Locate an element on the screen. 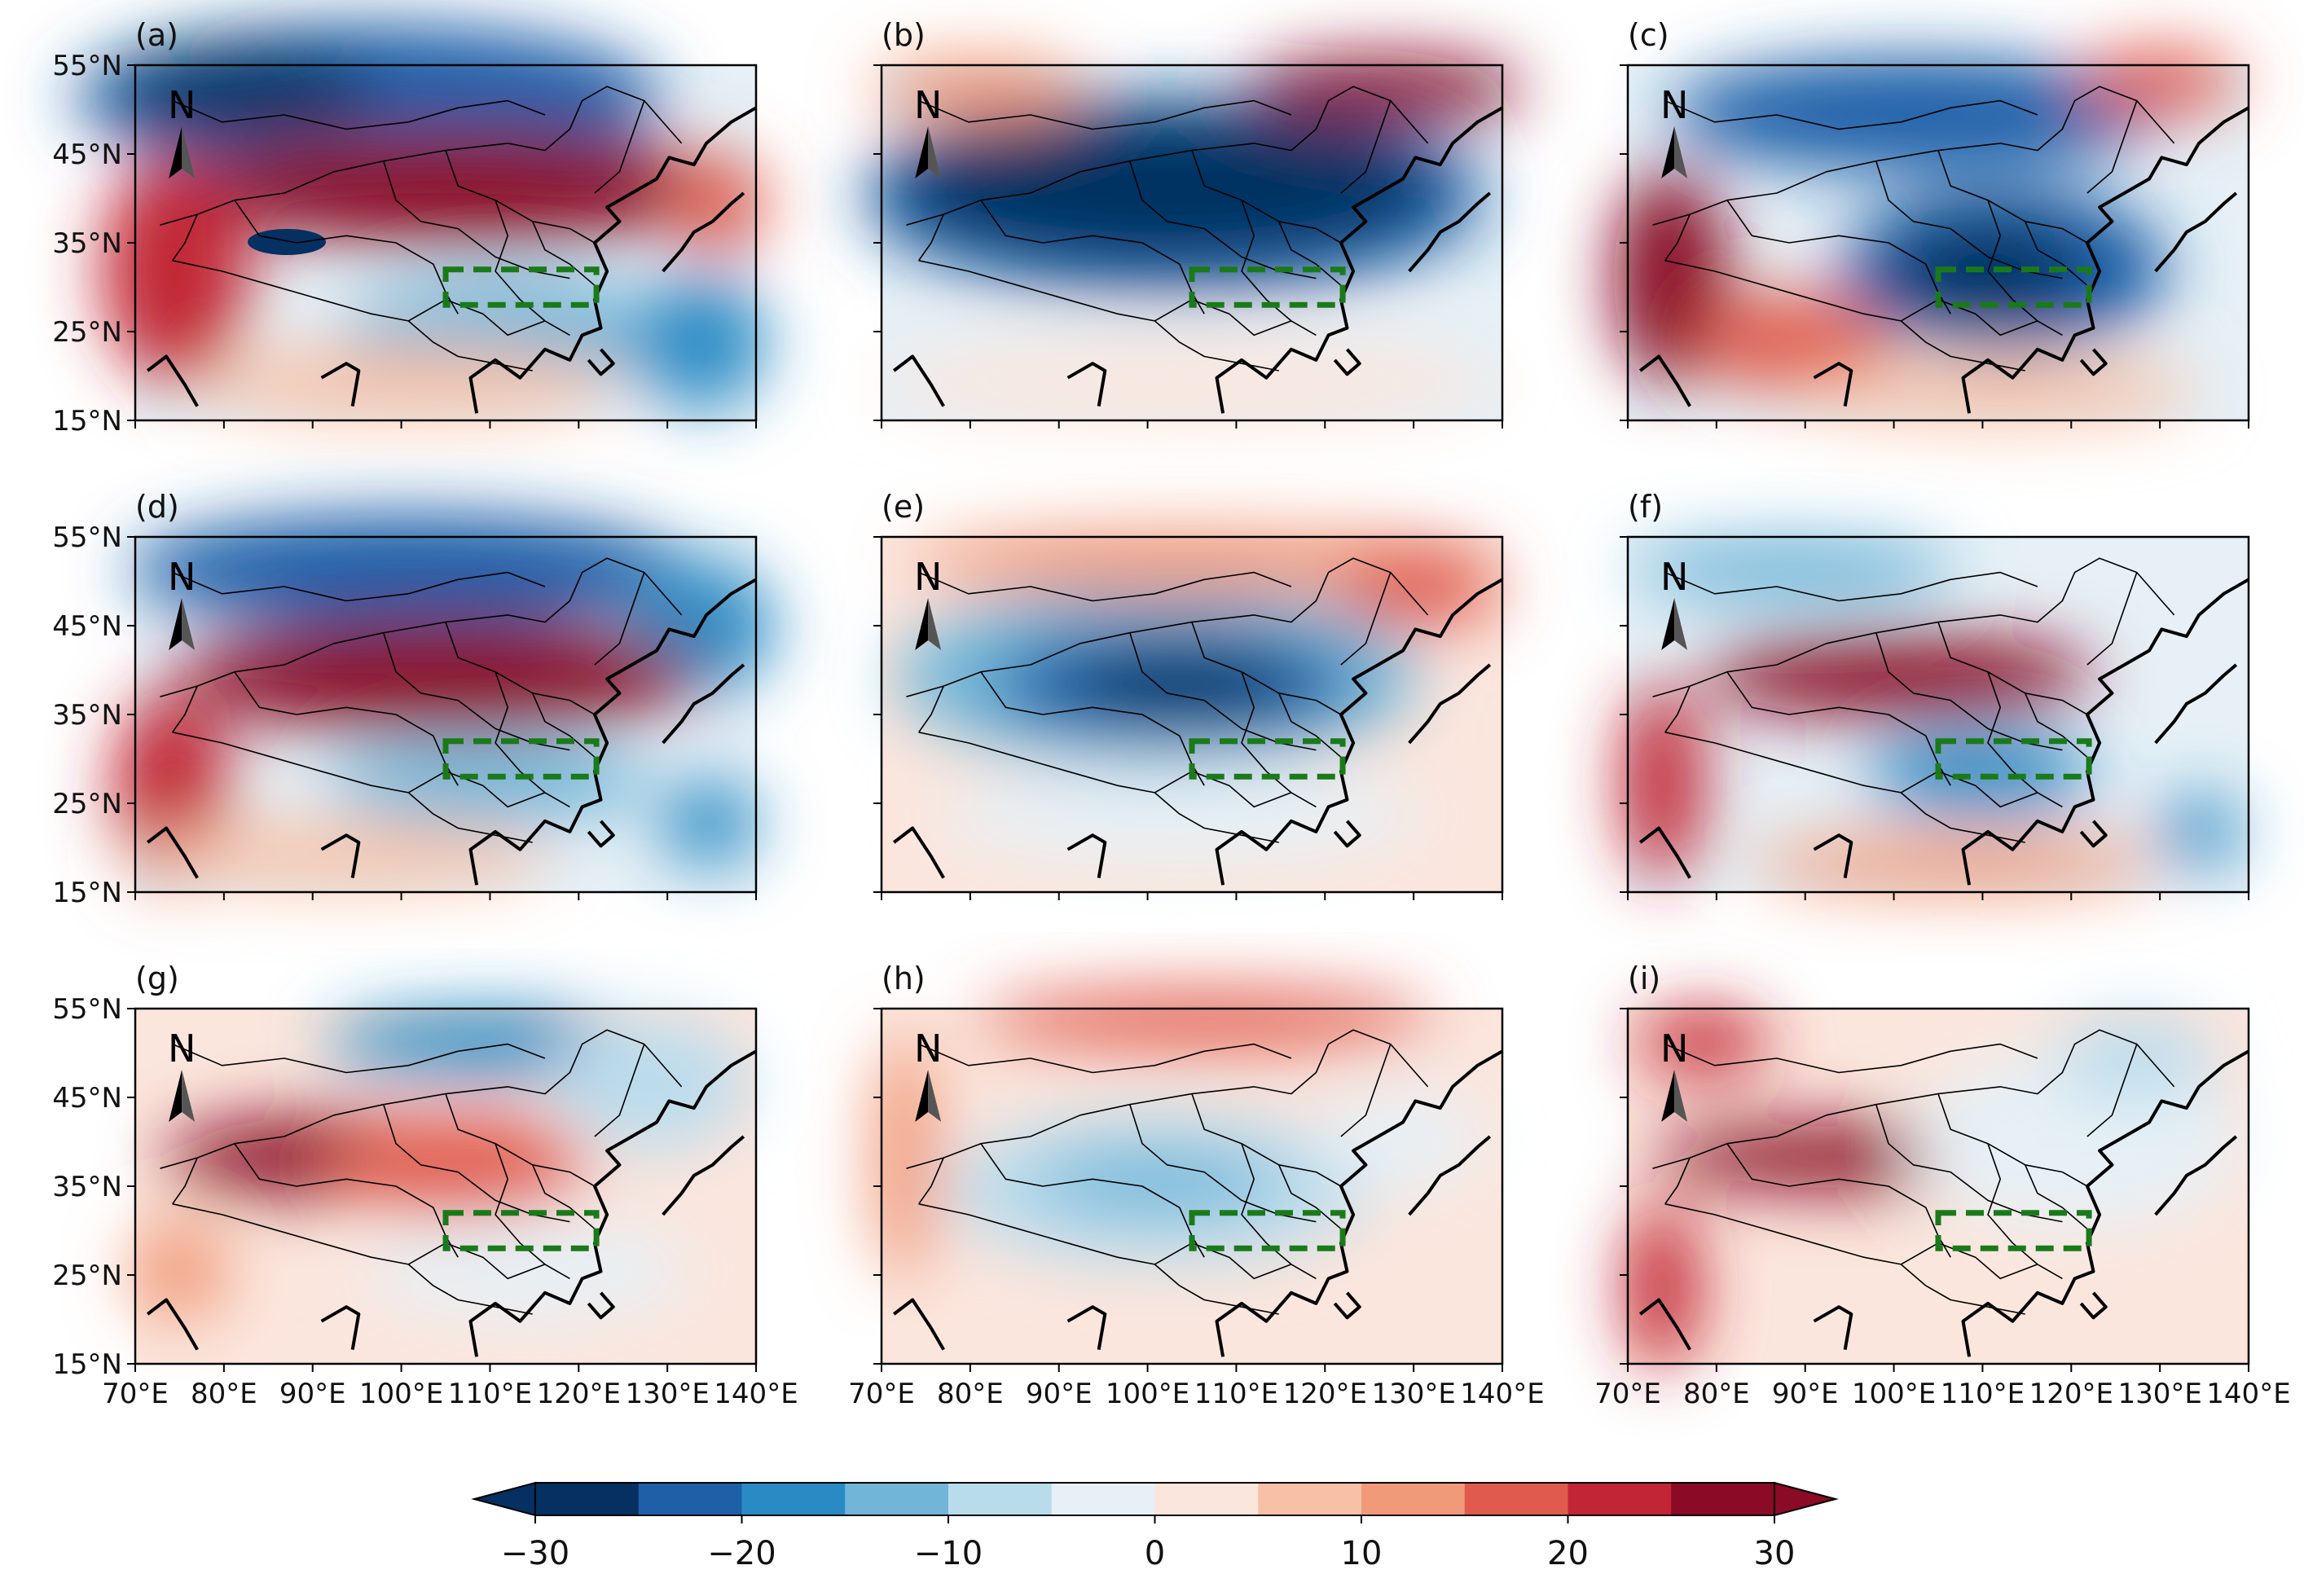 This screenshot has height=1596, width=2304. panel-a-cold-core is located at coordinates (287, 242).